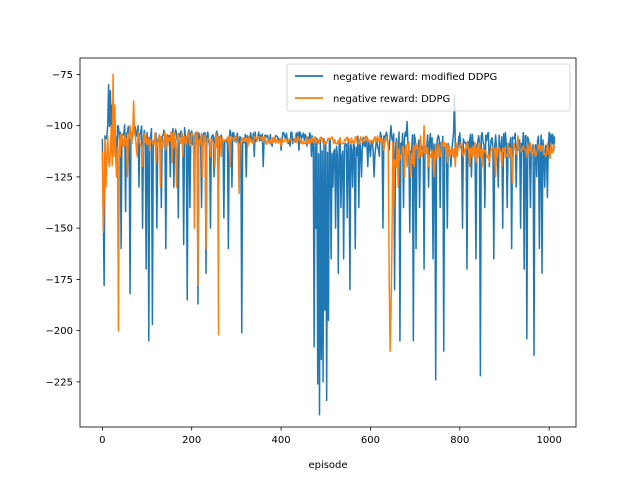  I want to click on x-axis: 0 200 400 600 800 1000, so click(330, 436).